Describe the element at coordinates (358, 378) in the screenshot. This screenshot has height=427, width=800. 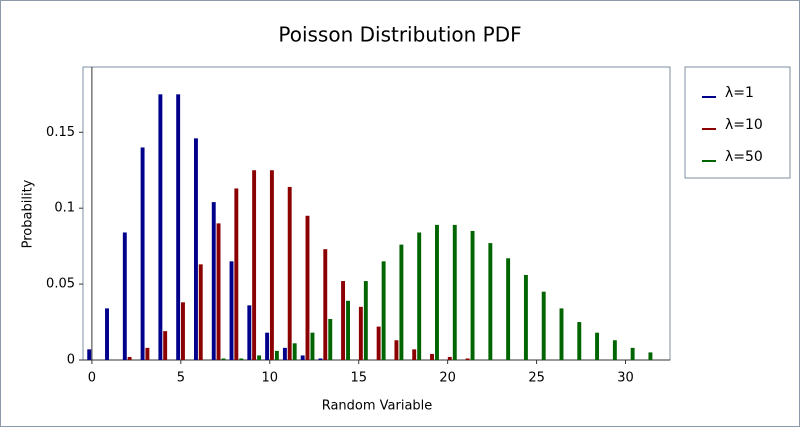
I see `x-tick-label: 15` at that location.